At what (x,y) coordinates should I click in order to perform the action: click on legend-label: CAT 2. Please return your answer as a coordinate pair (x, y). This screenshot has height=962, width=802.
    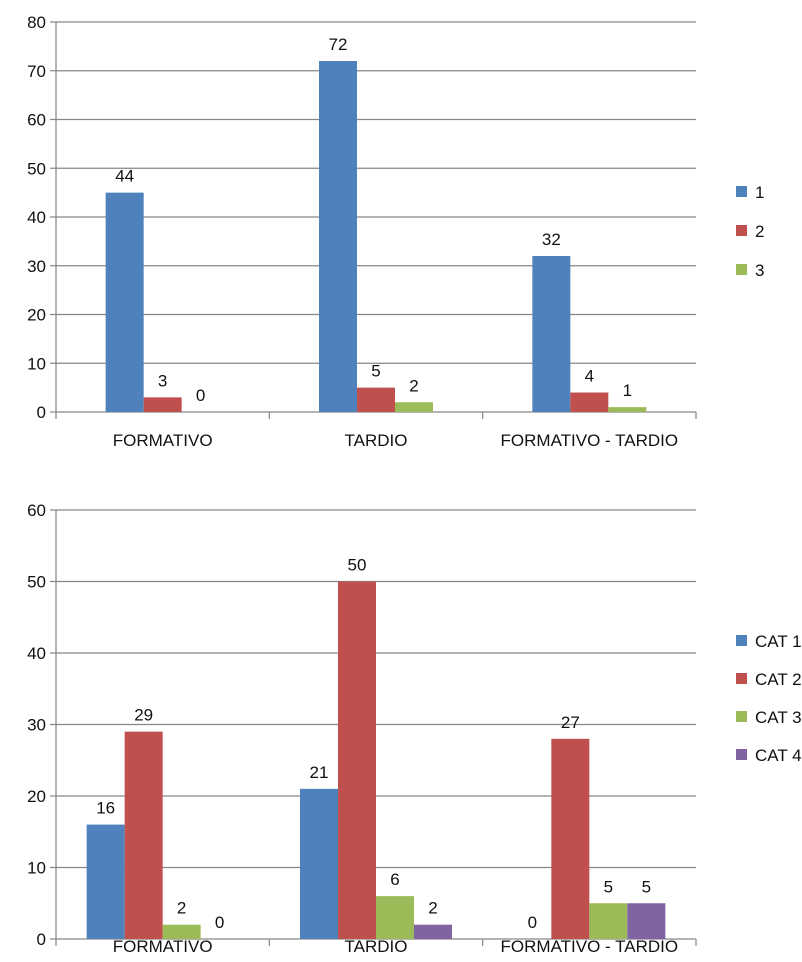
    Looking at the image, I should click on (778, 679).